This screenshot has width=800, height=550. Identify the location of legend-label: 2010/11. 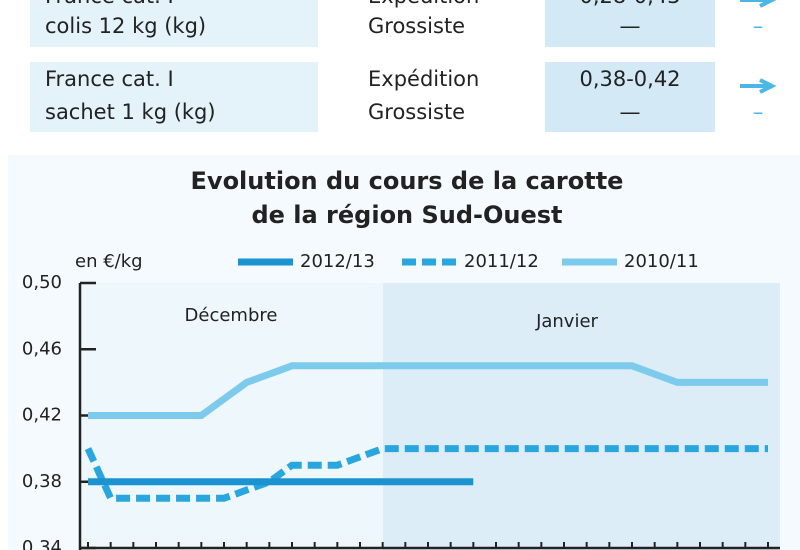
(661, 261).